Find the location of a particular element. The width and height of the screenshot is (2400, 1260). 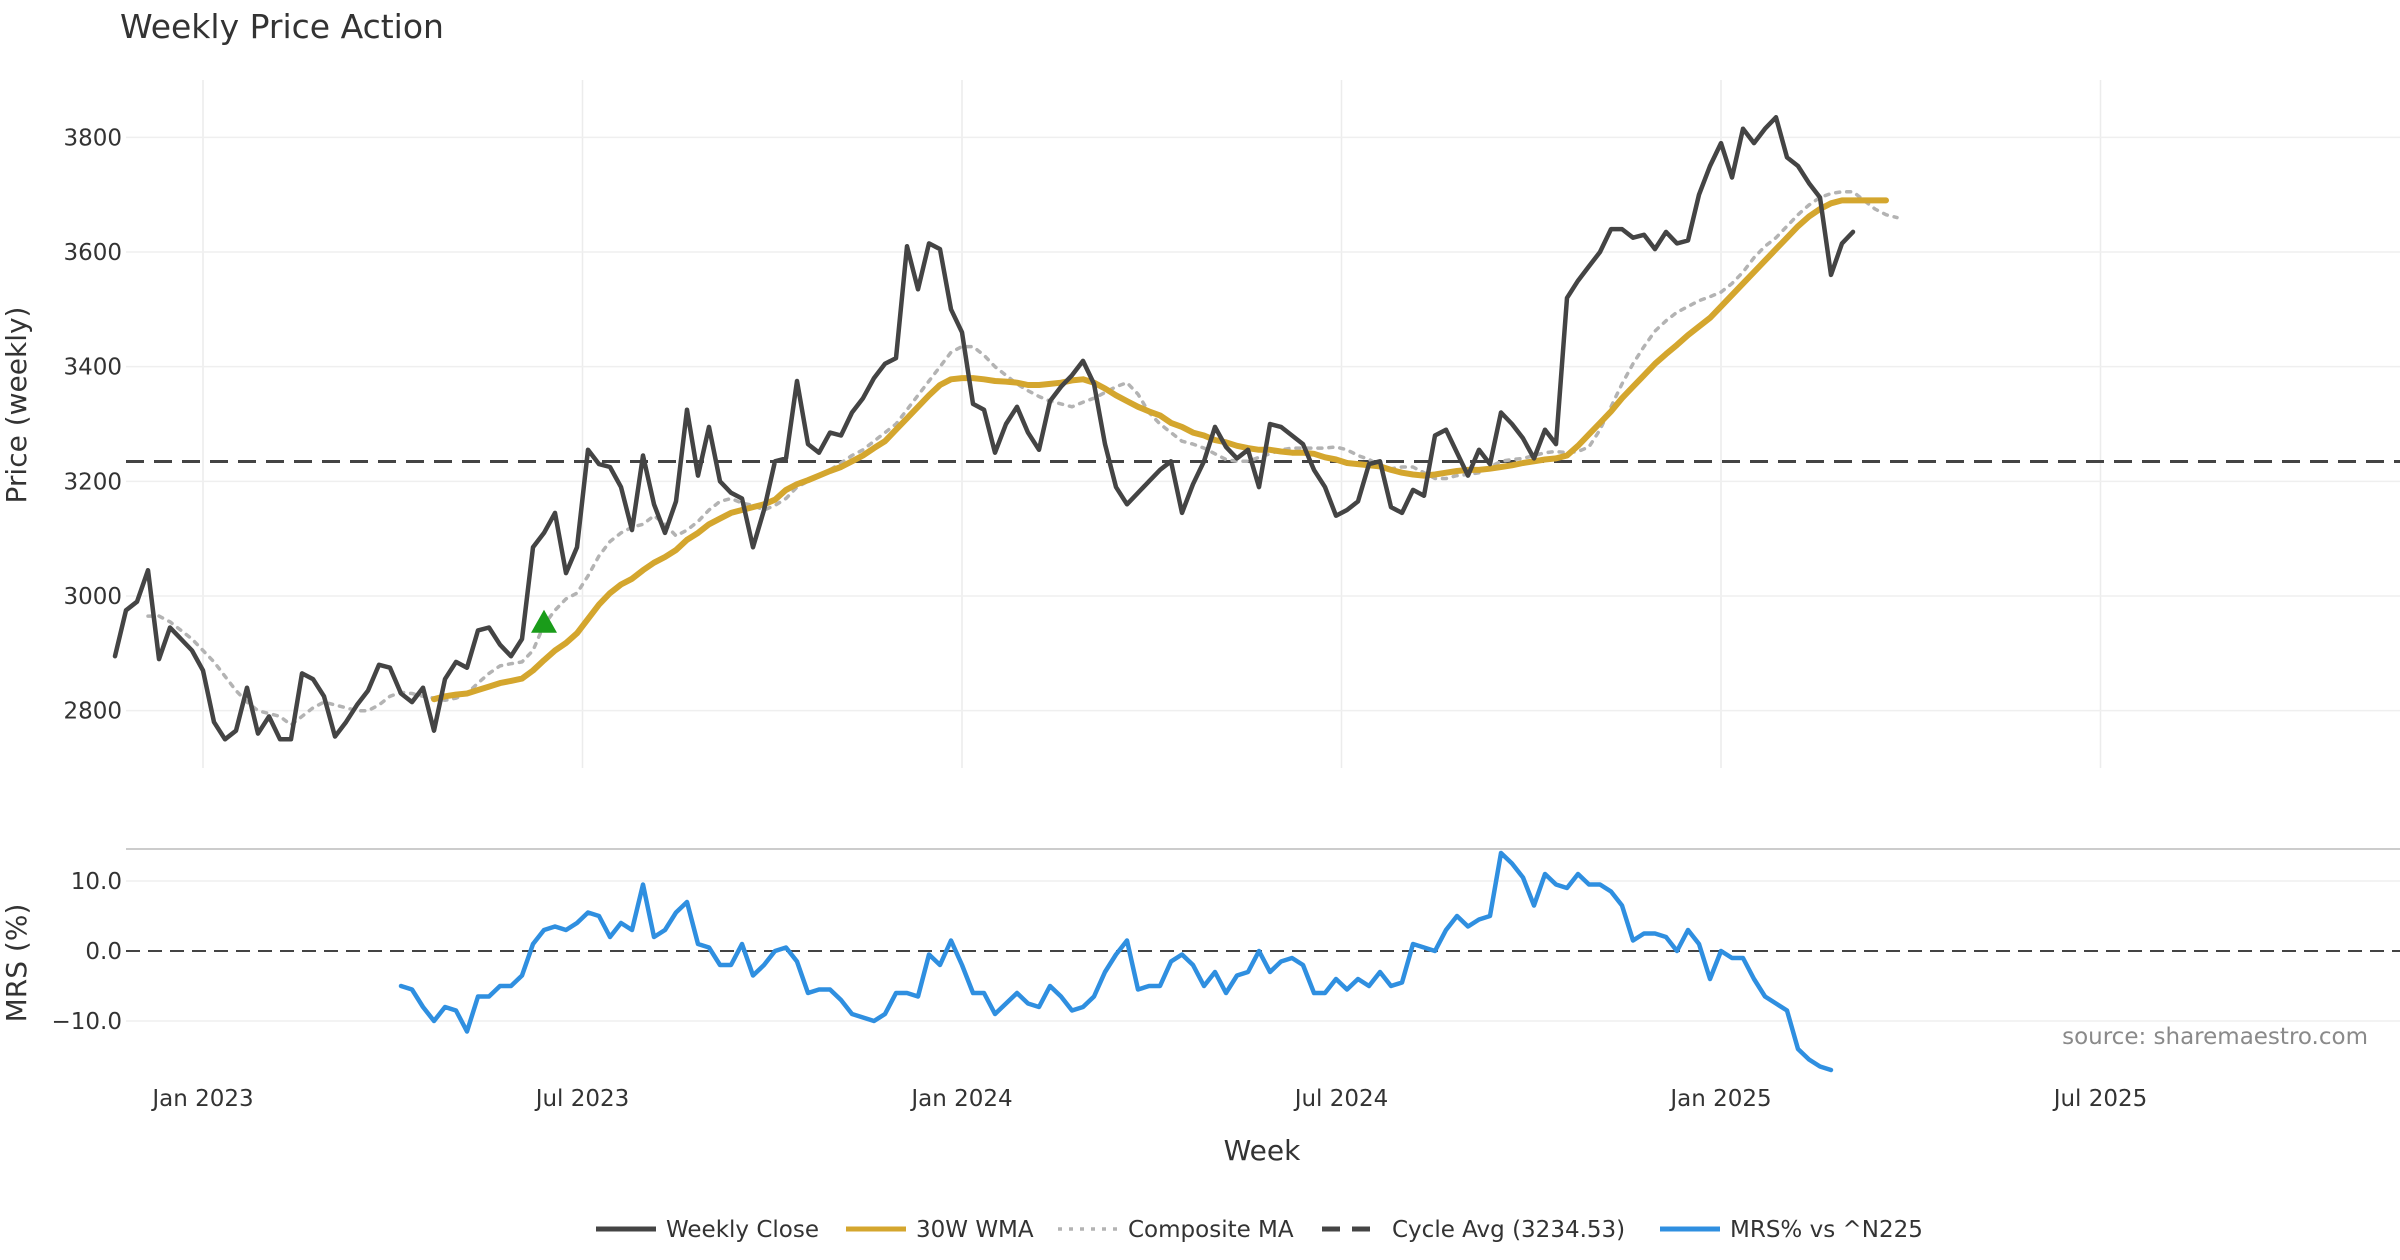

mrs-y-axis-label: MRS (%) is located at coordinates (16, 963).